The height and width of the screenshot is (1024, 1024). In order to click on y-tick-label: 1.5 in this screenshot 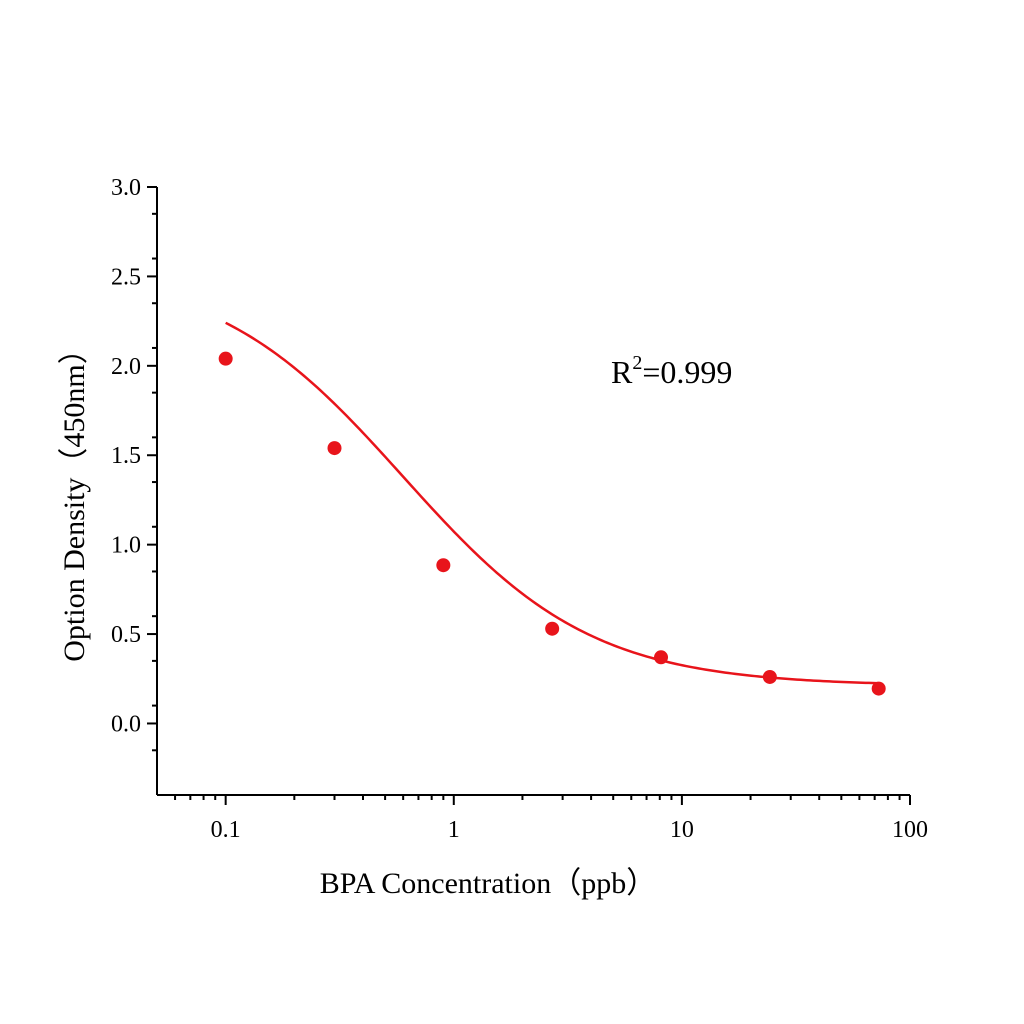, I will do `click(126, 456)`.